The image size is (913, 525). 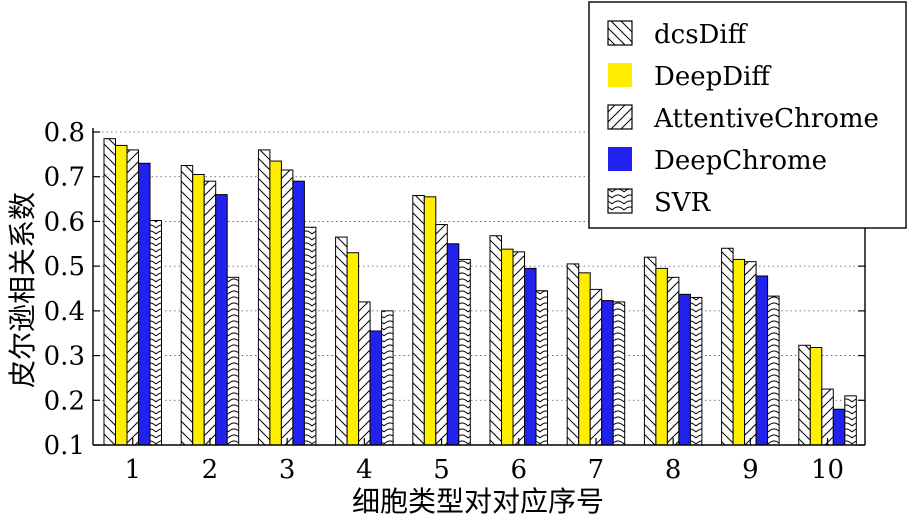 I want to click on y-tick-label: 0.8, so click(x=64, y=133).